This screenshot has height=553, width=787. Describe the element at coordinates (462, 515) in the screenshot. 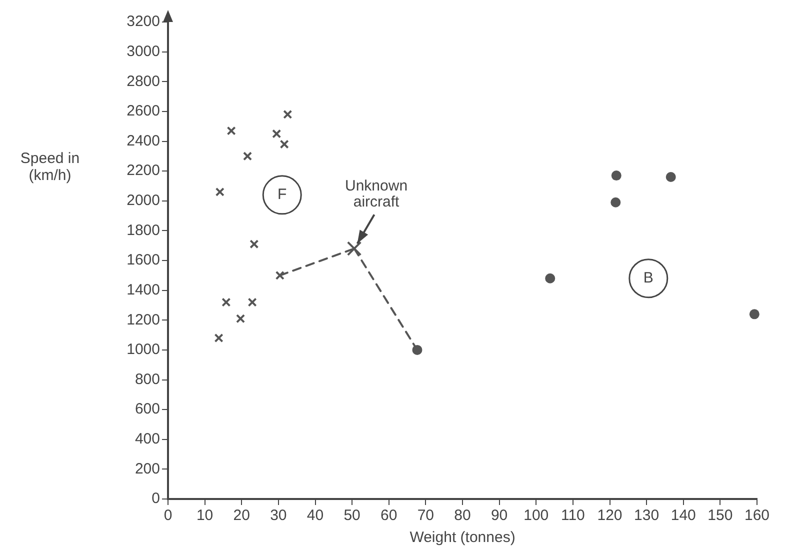

I see `x-tick-label: 80` at that location.